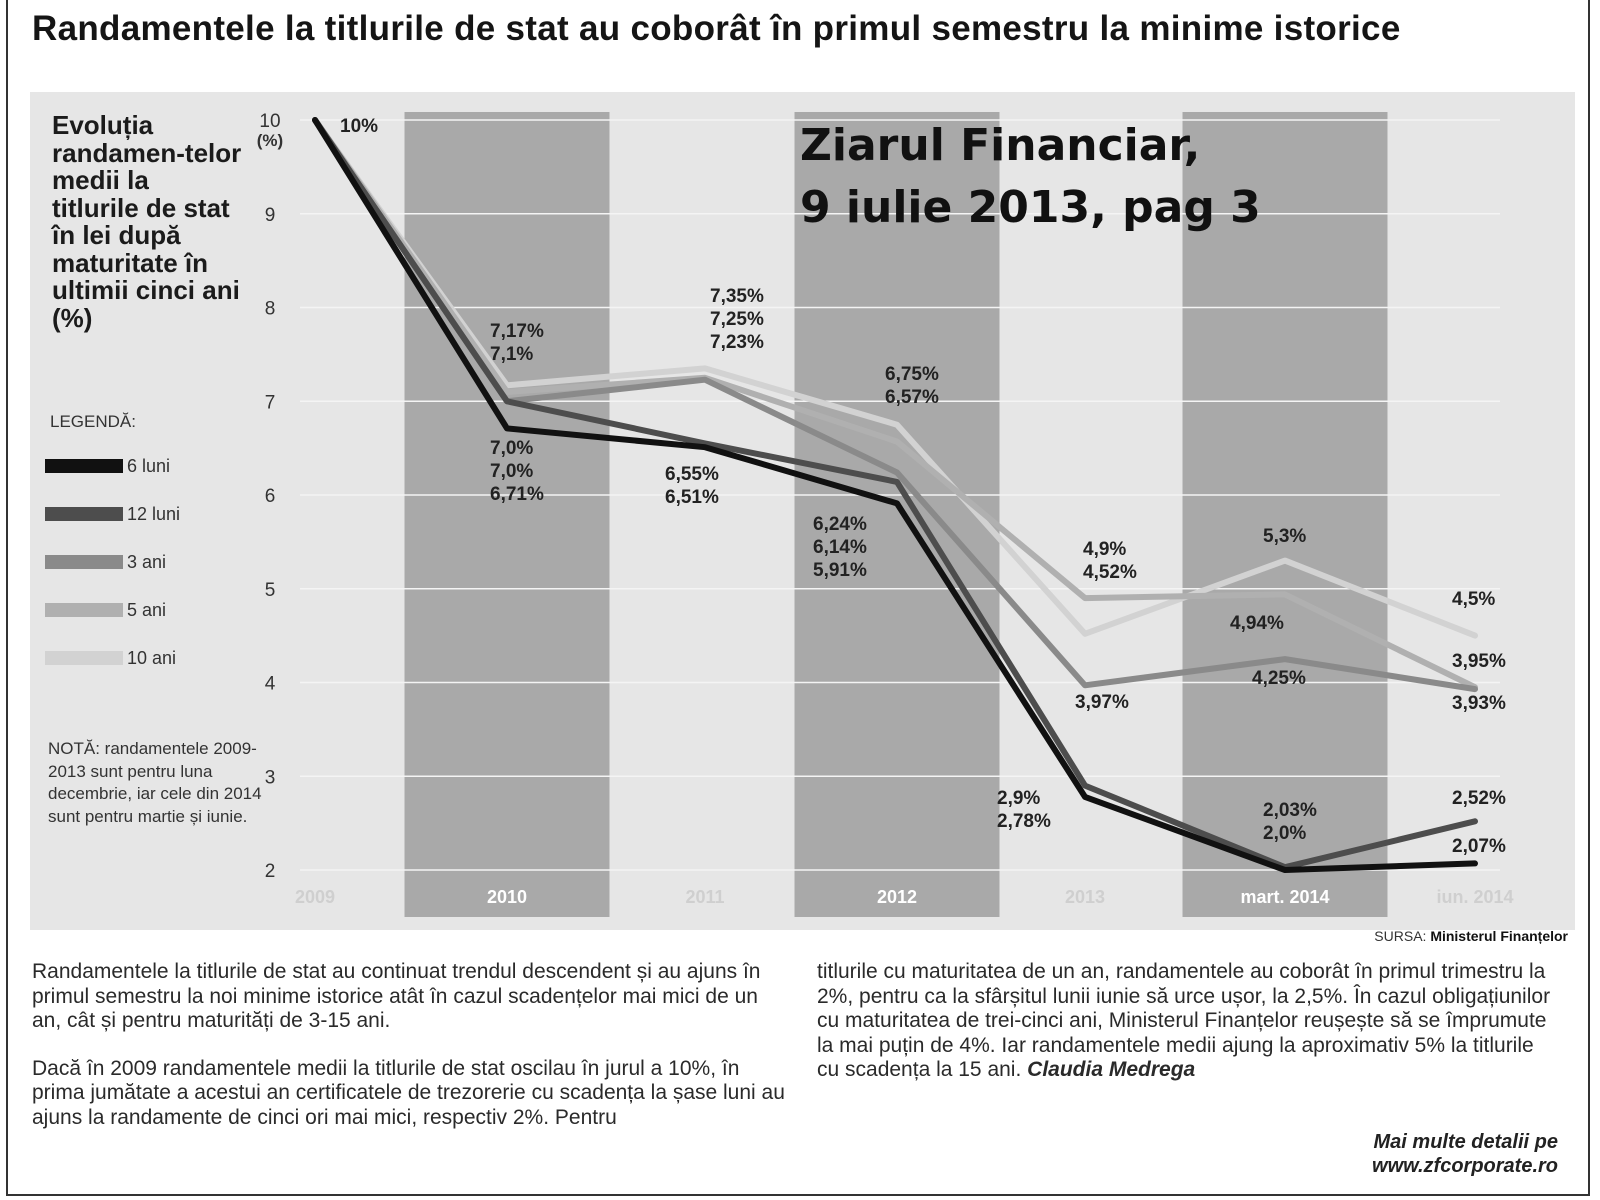 This screenshot has width=1600, height=1200. Describe the element at coordinates (154, 513) in the screenshot. I see `legend-label: 12 luni` at that location.